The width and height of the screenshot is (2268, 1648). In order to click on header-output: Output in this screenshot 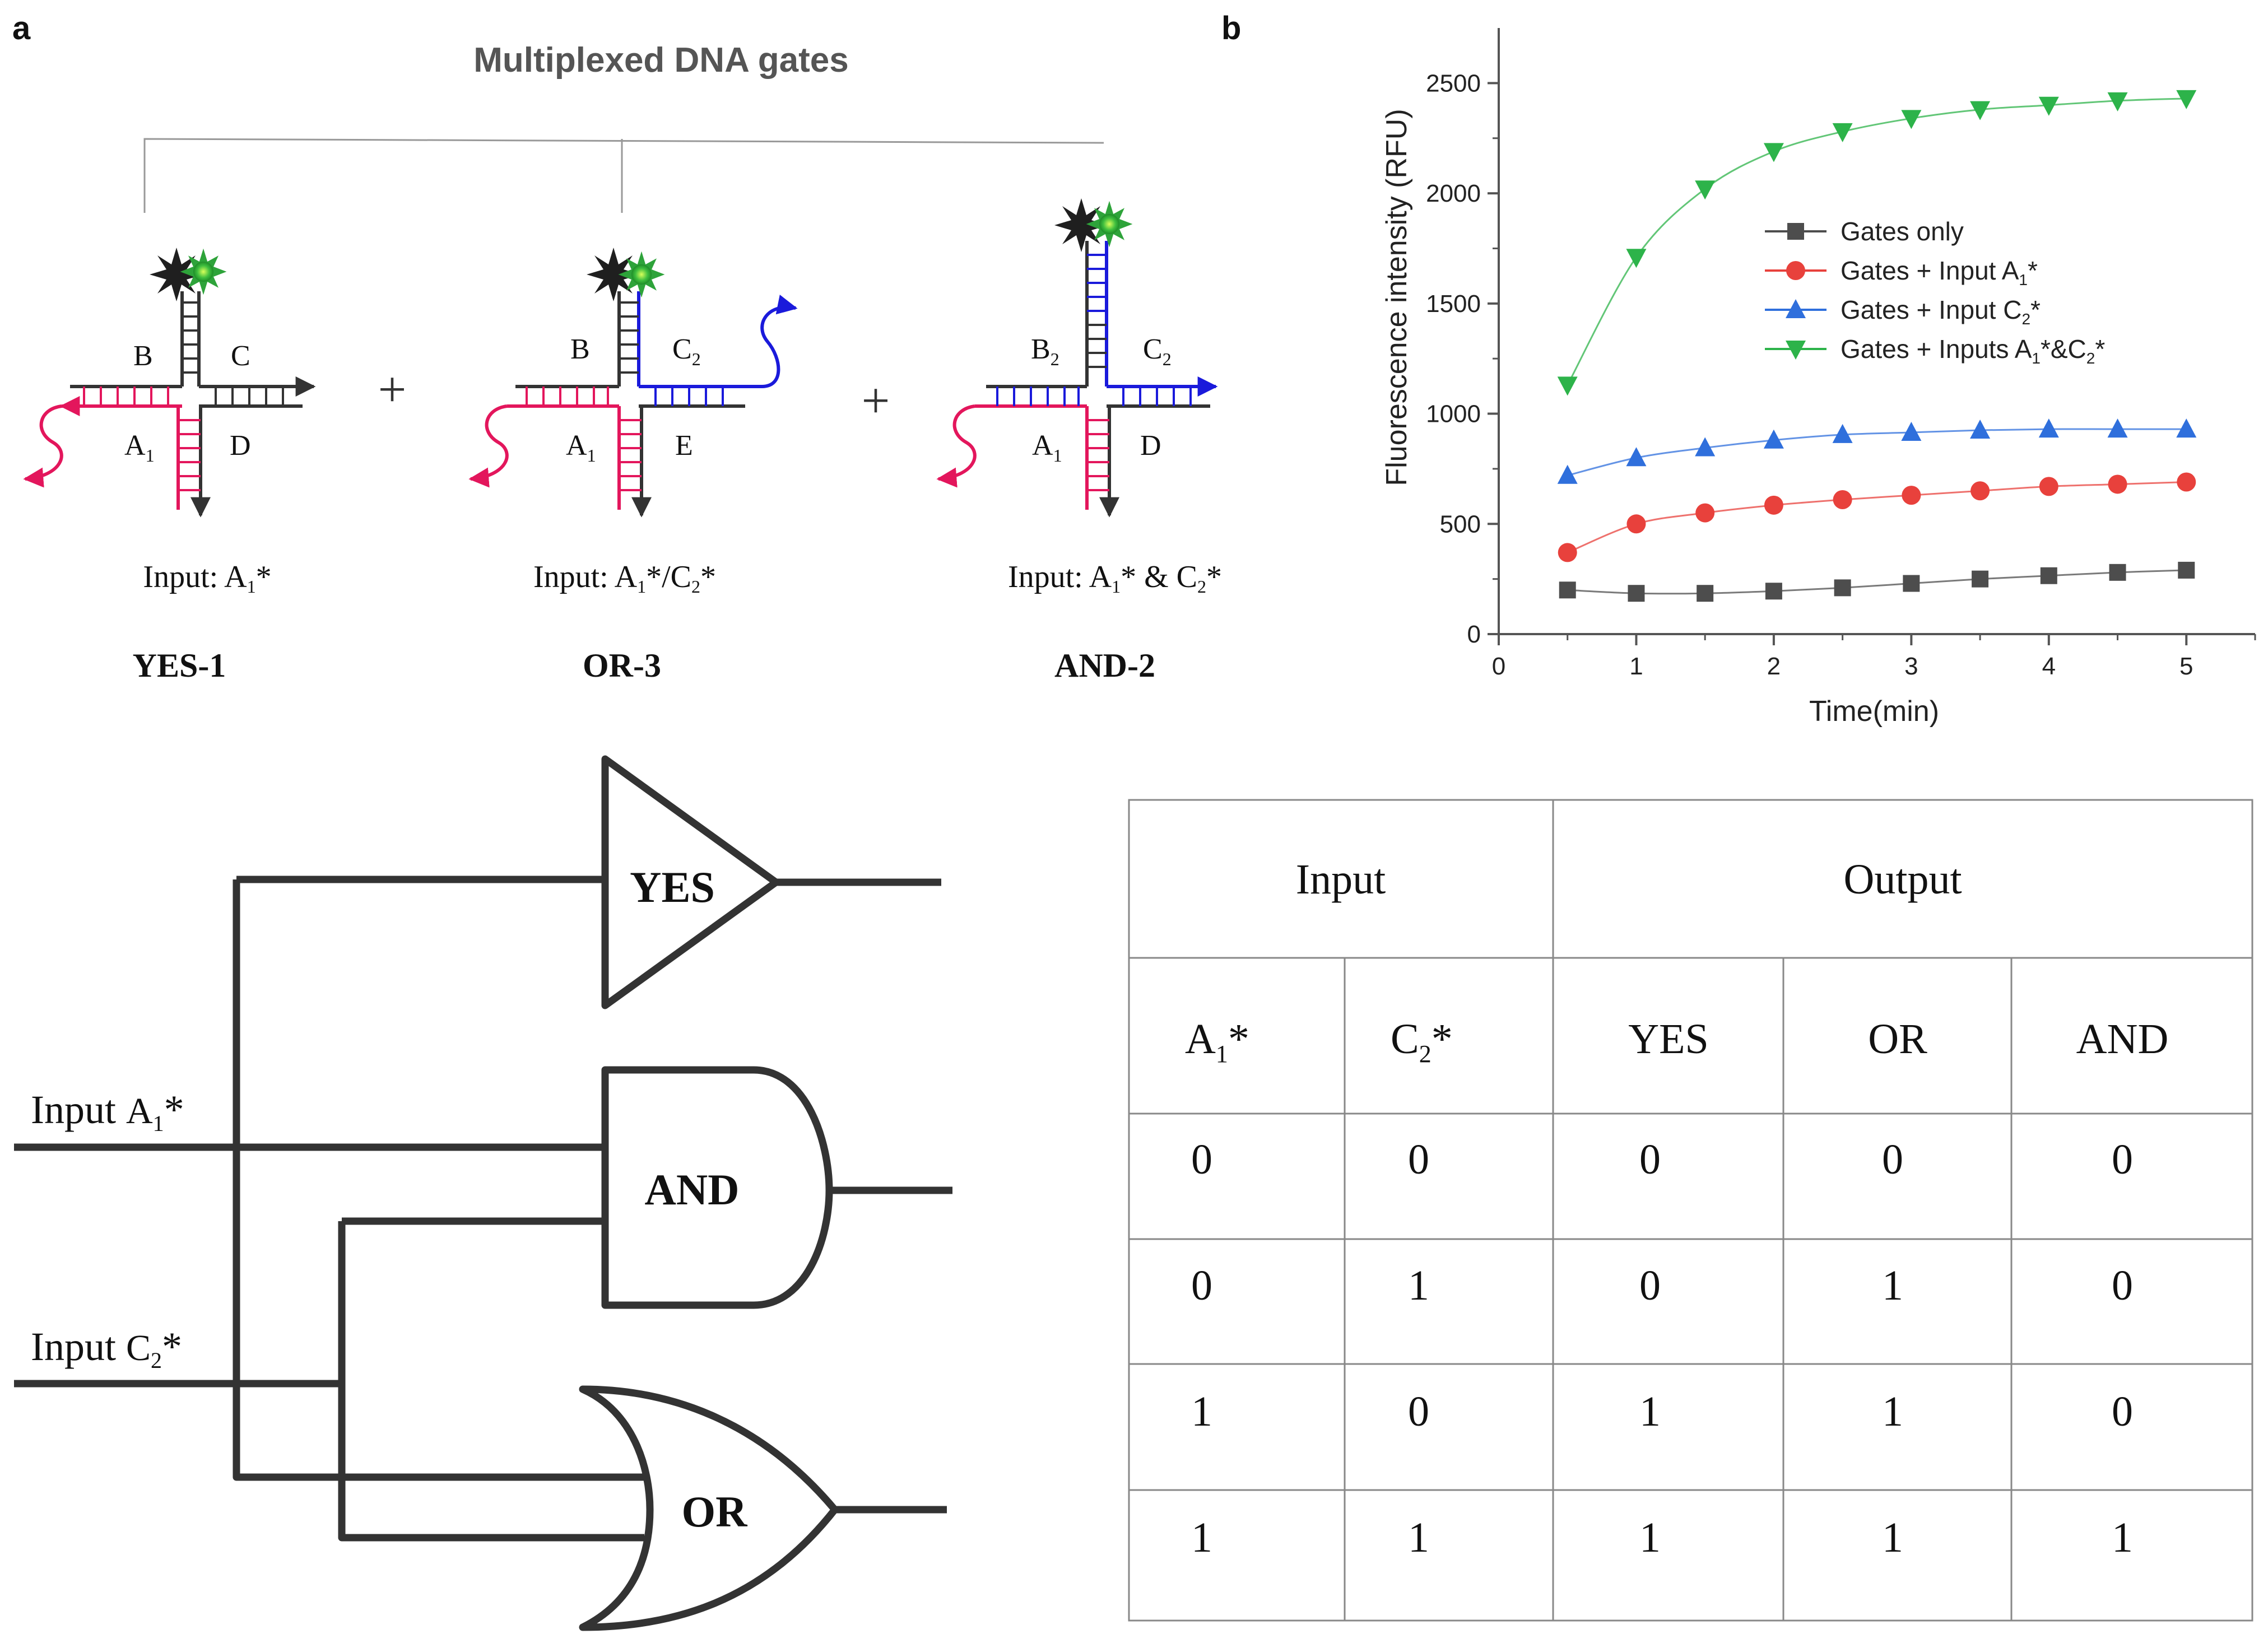, I will do `click(1902, 879)`.